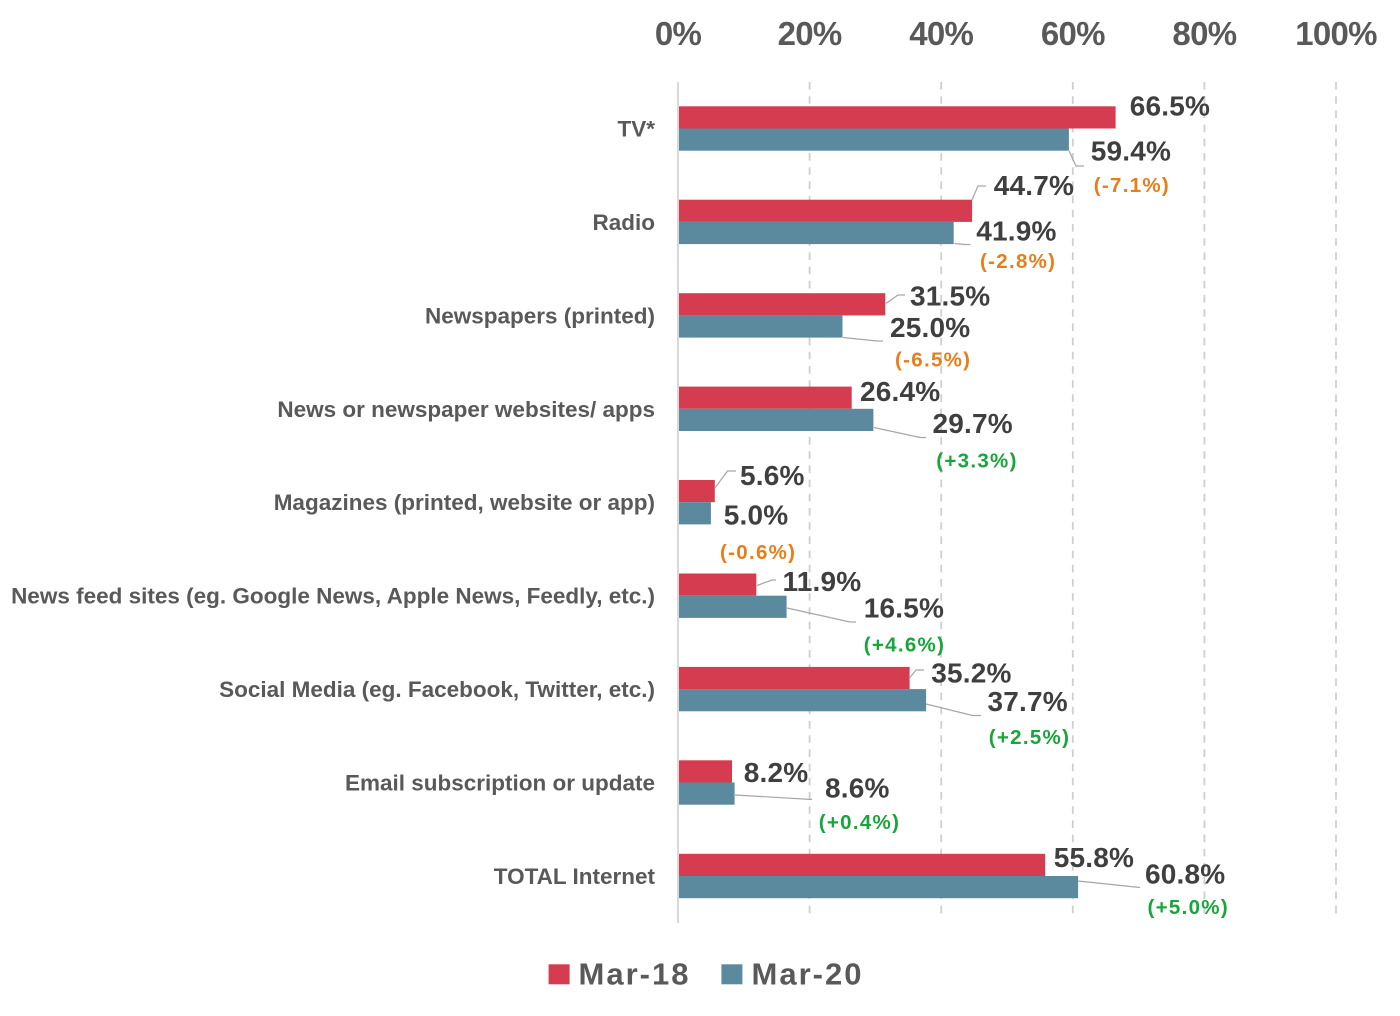 The height and width of the screenshot is (1016, 1400). I want to click on svg-text: Mar-20, so click(808, 974).